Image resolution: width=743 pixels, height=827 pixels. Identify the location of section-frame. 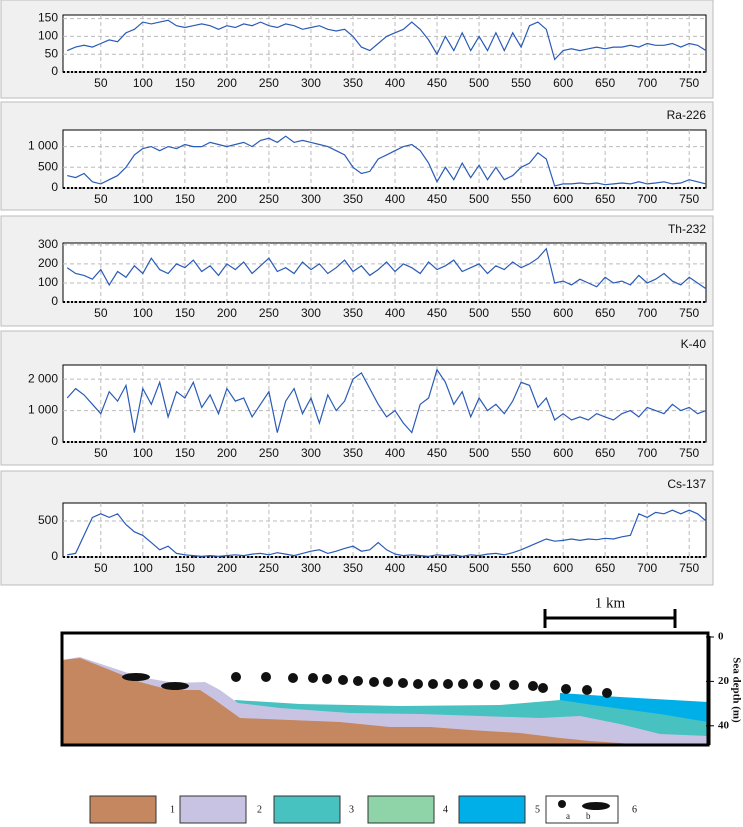
(385, 689).